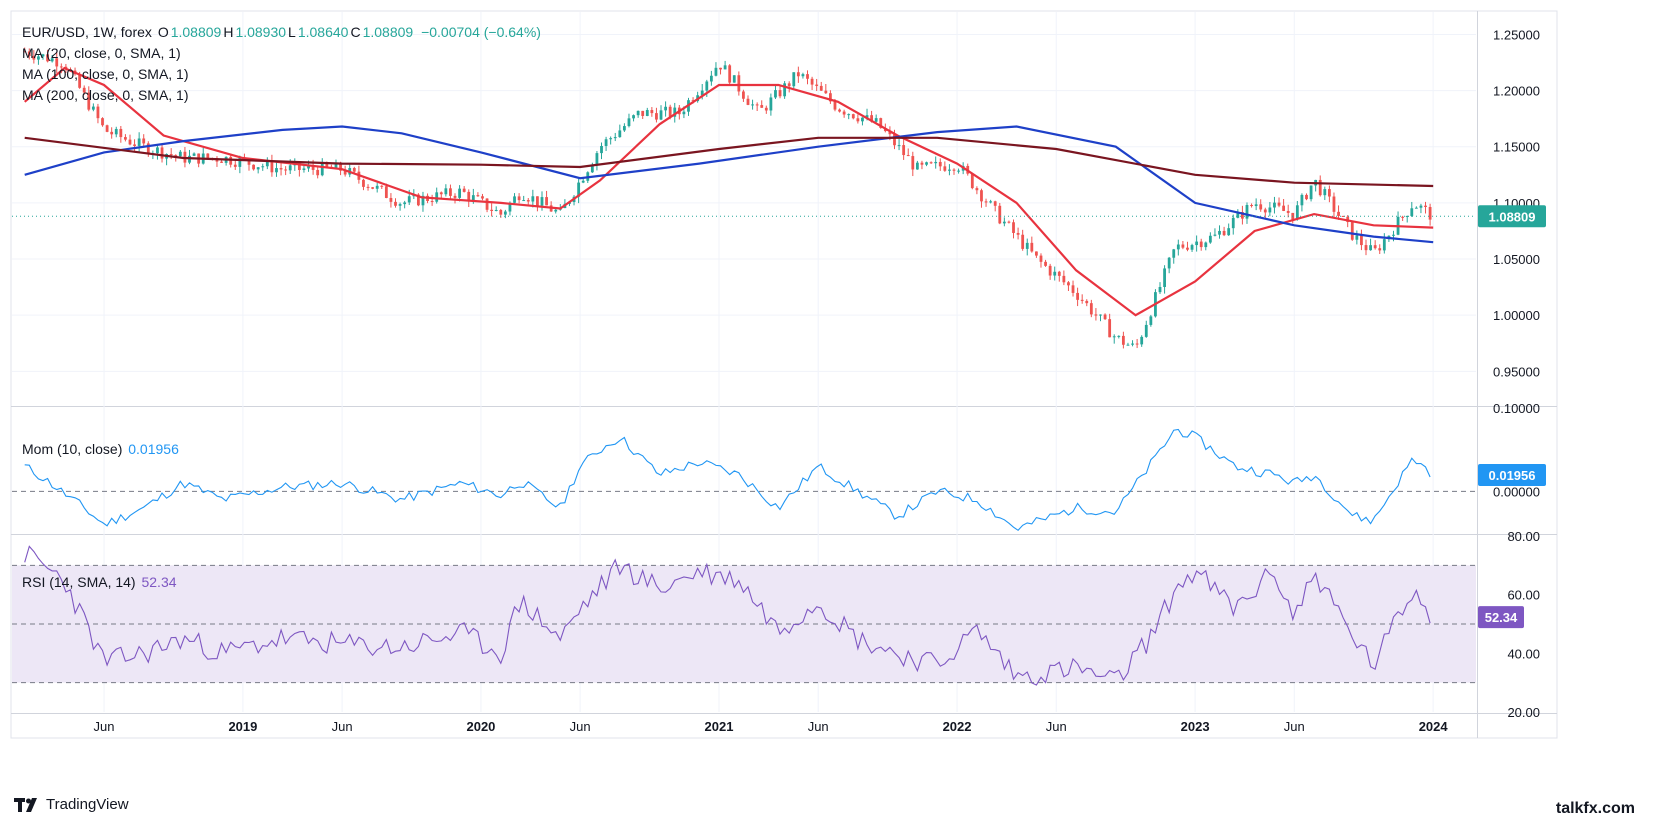 The image size is (1653, 825). I want to click on mom-legend: Mom (10, close) 0.01956, so click(101, 449).